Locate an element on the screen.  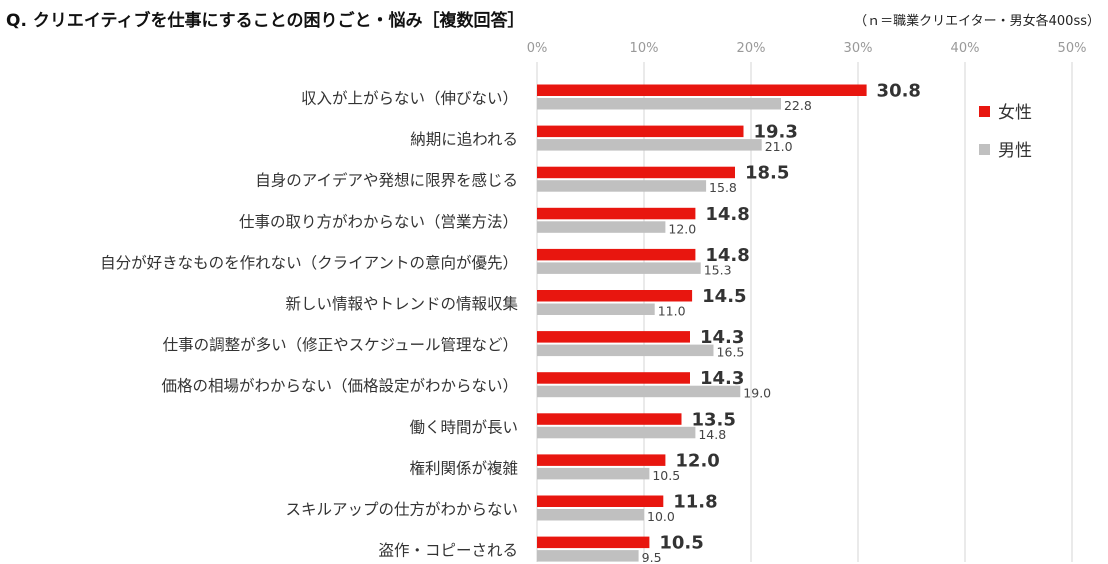
value-label-male: 19.0 is located at coordinates (757, 393).